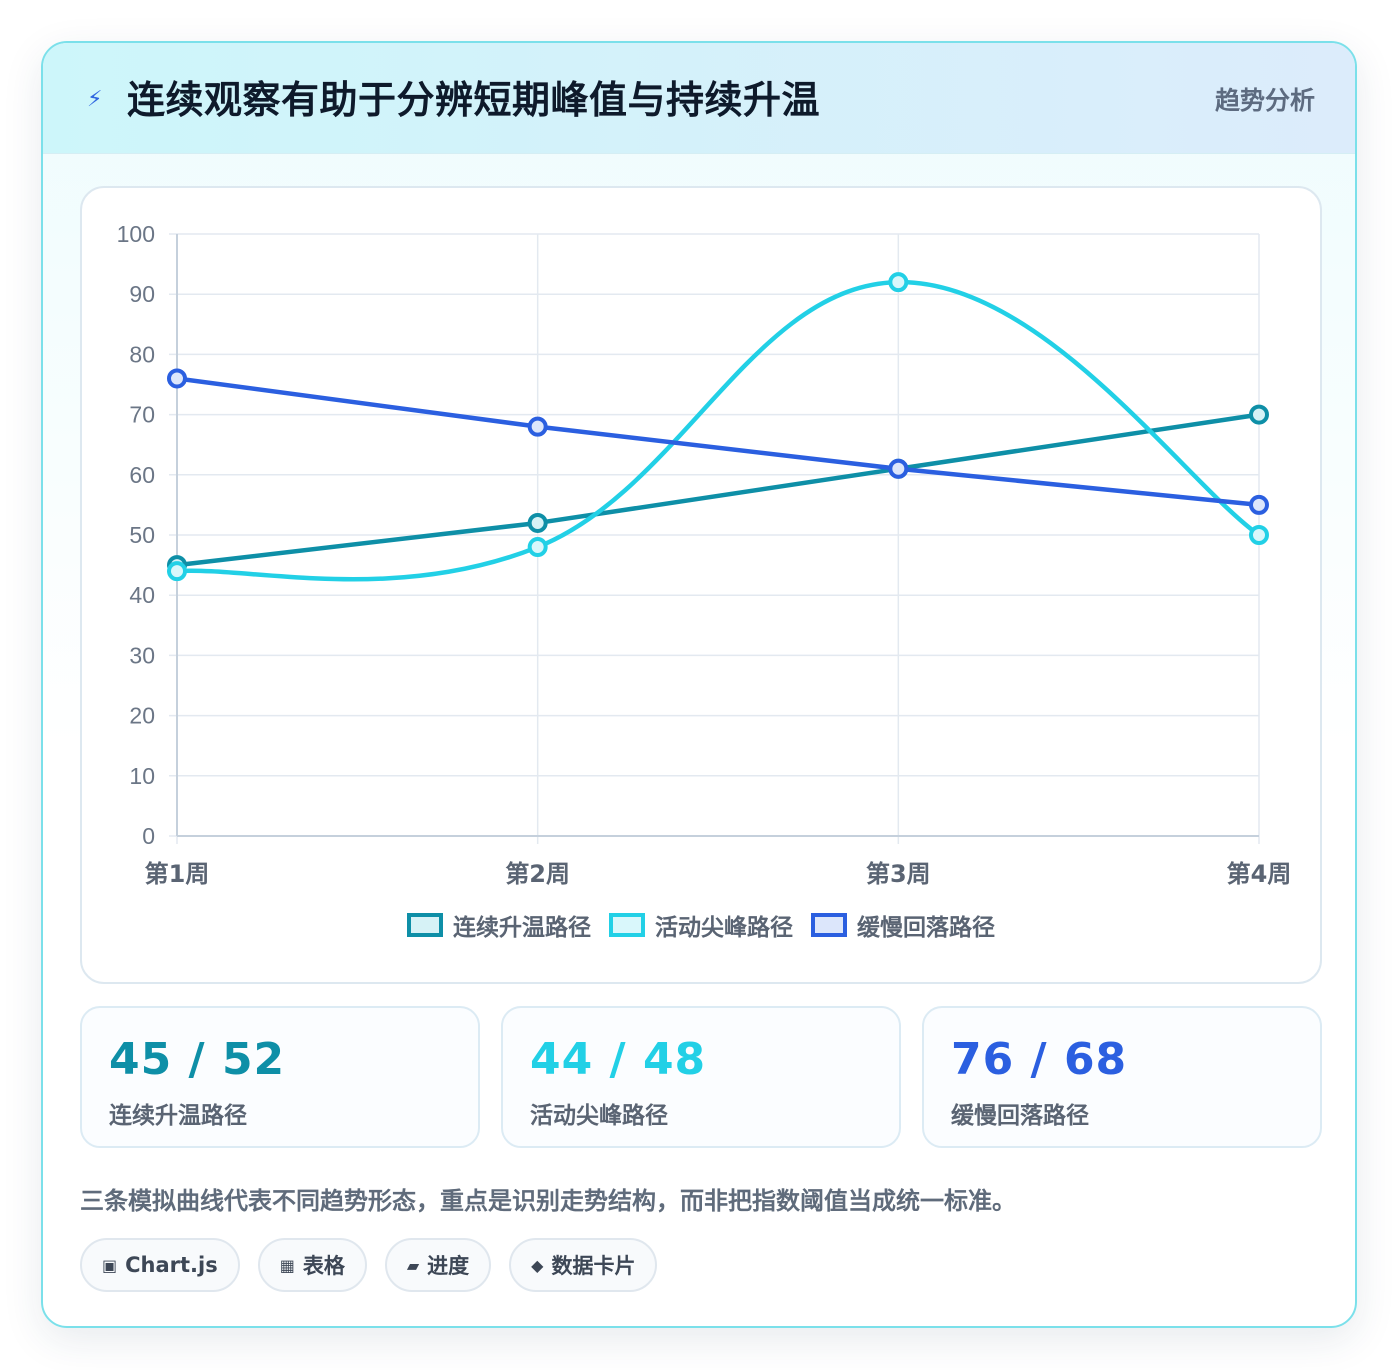  I want to click on y-tick-label: 10, so click(142, 776).